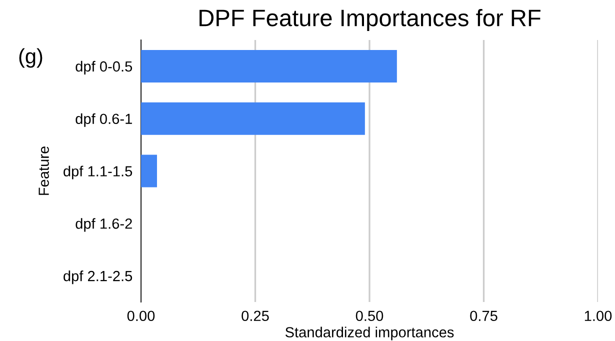  I want to click on y-tick-label: dpf 2.1-2.5, so click(98, 277).